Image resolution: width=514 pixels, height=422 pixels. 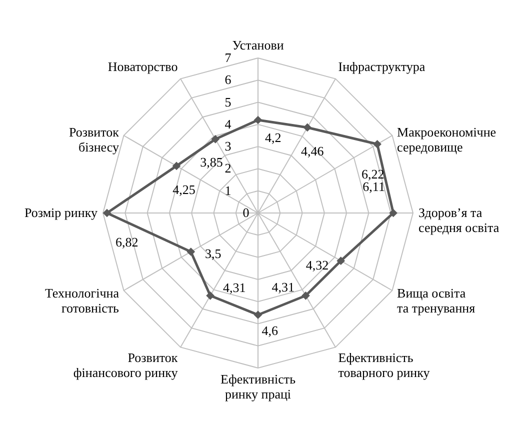 What do you see at coordinates (184, 189) in the screenshot?
I see `data-label: 4,25` at bounding box center [184, 189].